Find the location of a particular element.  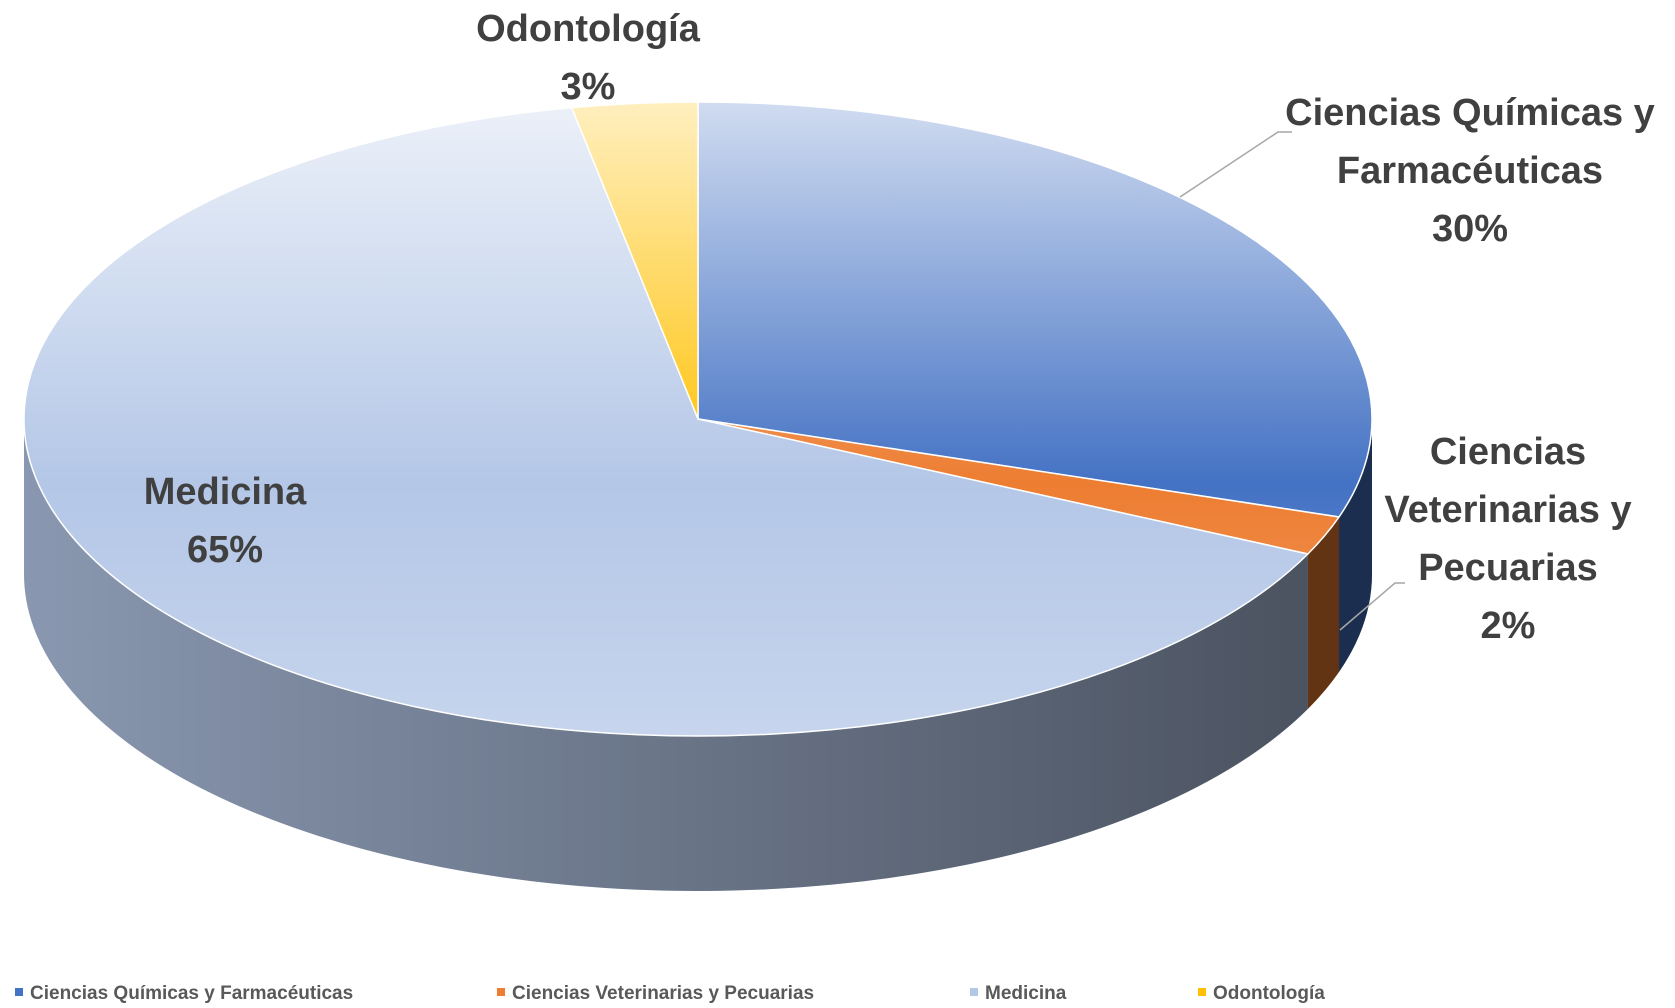

legend-item: Odontología is located at coordinates (1261, 994).